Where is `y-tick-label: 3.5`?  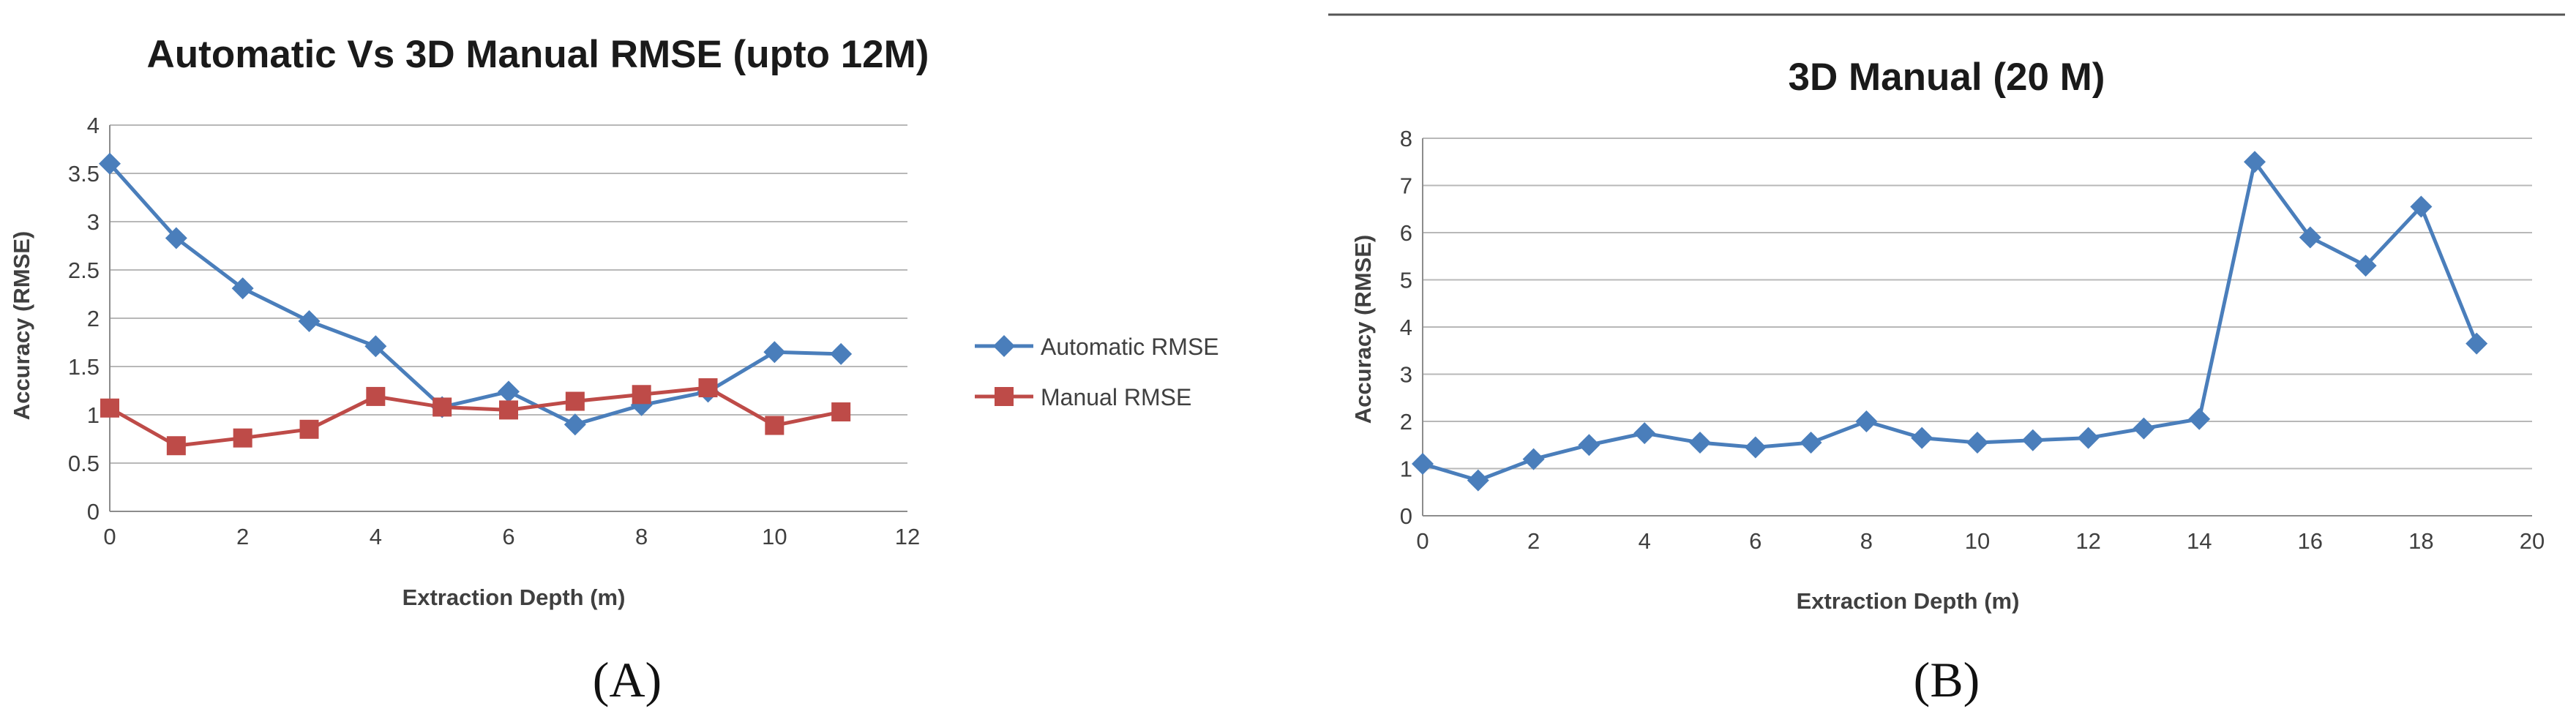 y-tick-label: 3.5 is located at coordinates (84, 174).